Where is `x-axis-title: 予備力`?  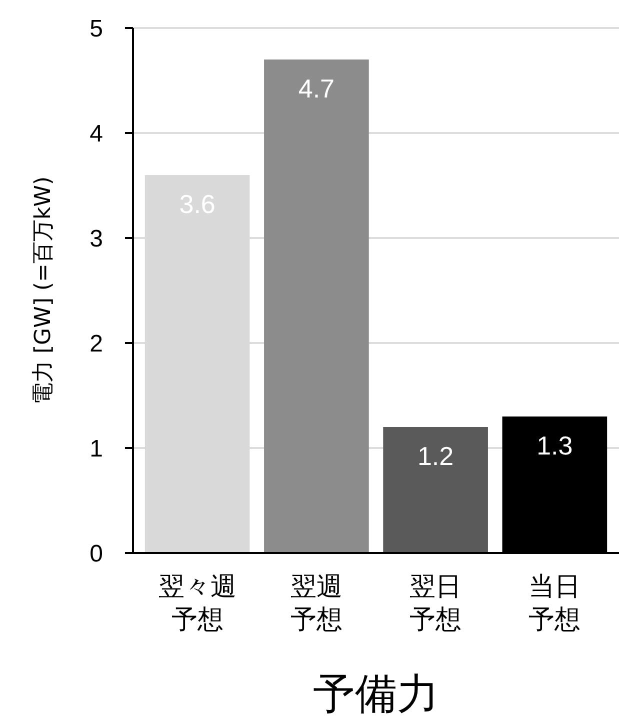
x-axis-title: 予備力 is located at coordinates (376, 693).